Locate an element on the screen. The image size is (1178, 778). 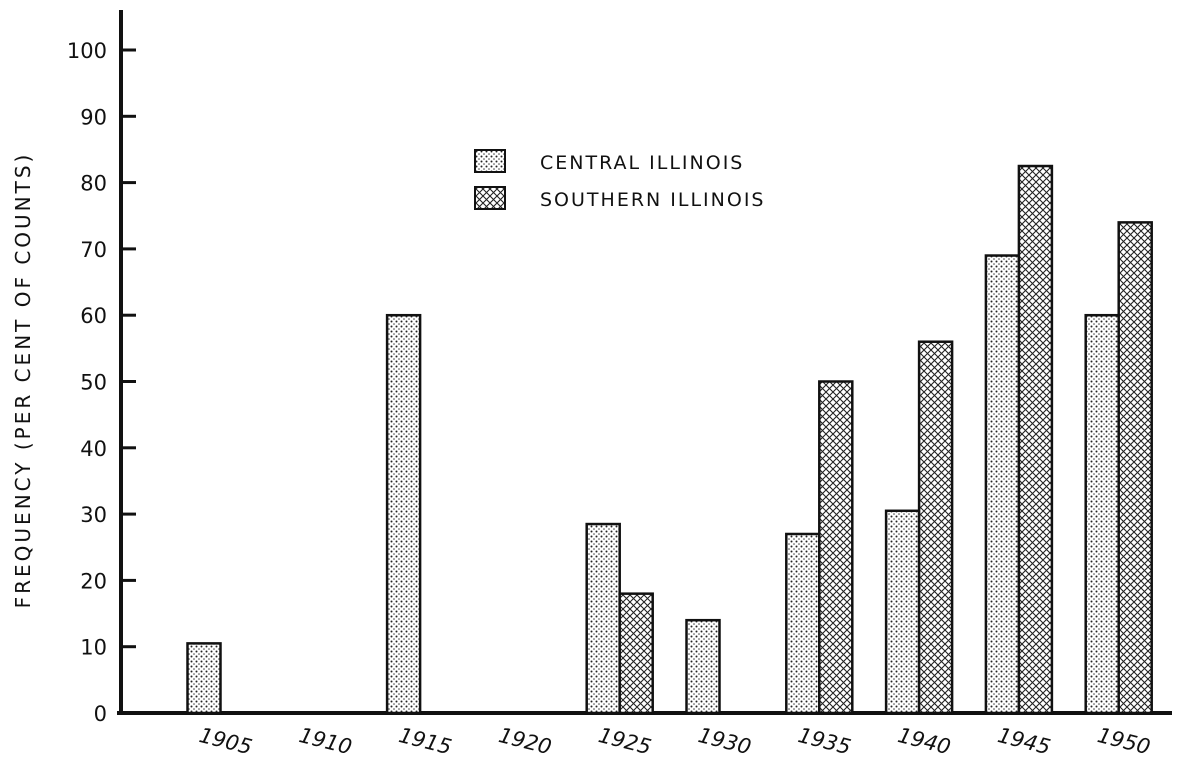
bar-central-1945 is located at coordinates (1002, 484).